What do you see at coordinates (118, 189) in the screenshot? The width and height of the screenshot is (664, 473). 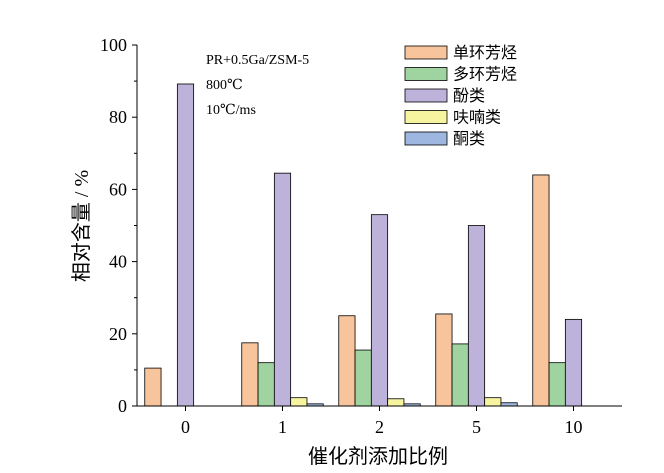 I see `y-tick-label: 60` at bounding box center [118, 189].